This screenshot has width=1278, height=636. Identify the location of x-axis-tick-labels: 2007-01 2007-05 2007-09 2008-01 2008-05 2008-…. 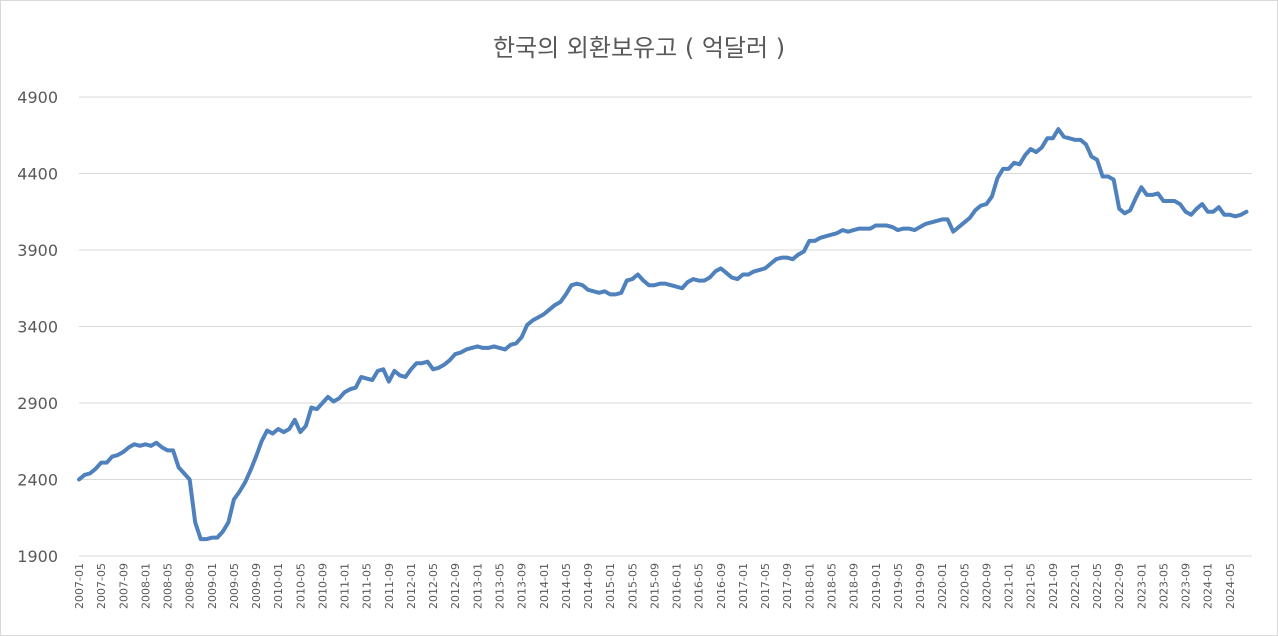
(655, 586).